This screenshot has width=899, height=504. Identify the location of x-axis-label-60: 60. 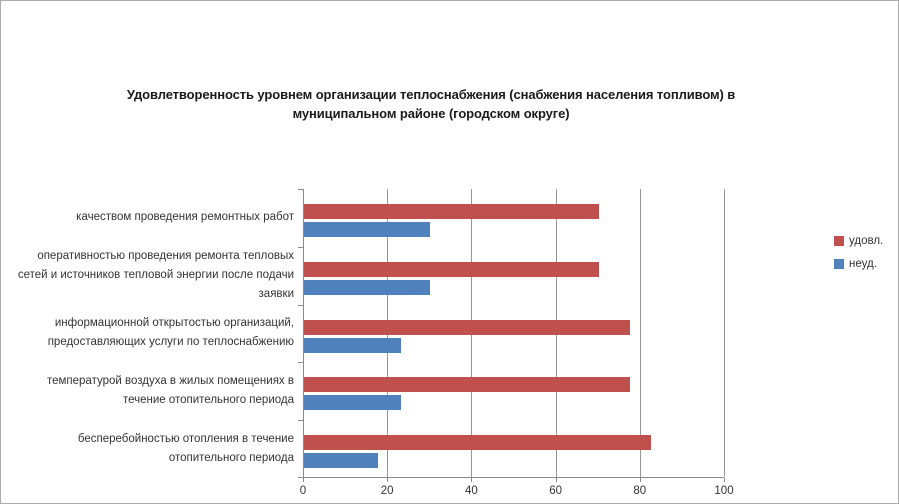
(555, 491).